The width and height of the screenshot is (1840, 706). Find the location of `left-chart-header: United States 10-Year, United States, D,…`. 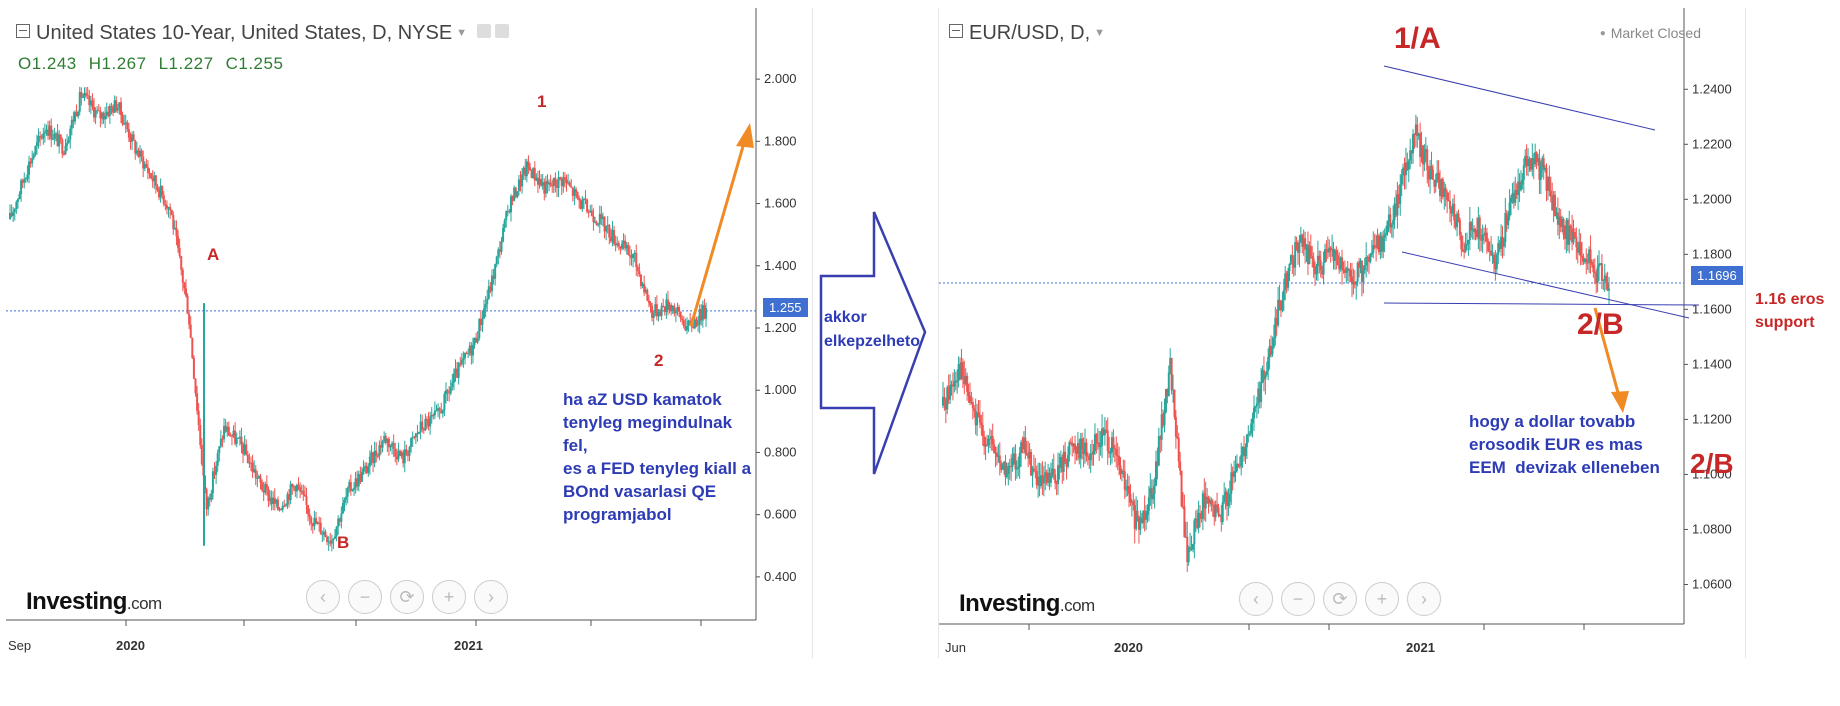

left-chart-header: United States 10-Year, United States, D,… is located at coordinates (262, 33).